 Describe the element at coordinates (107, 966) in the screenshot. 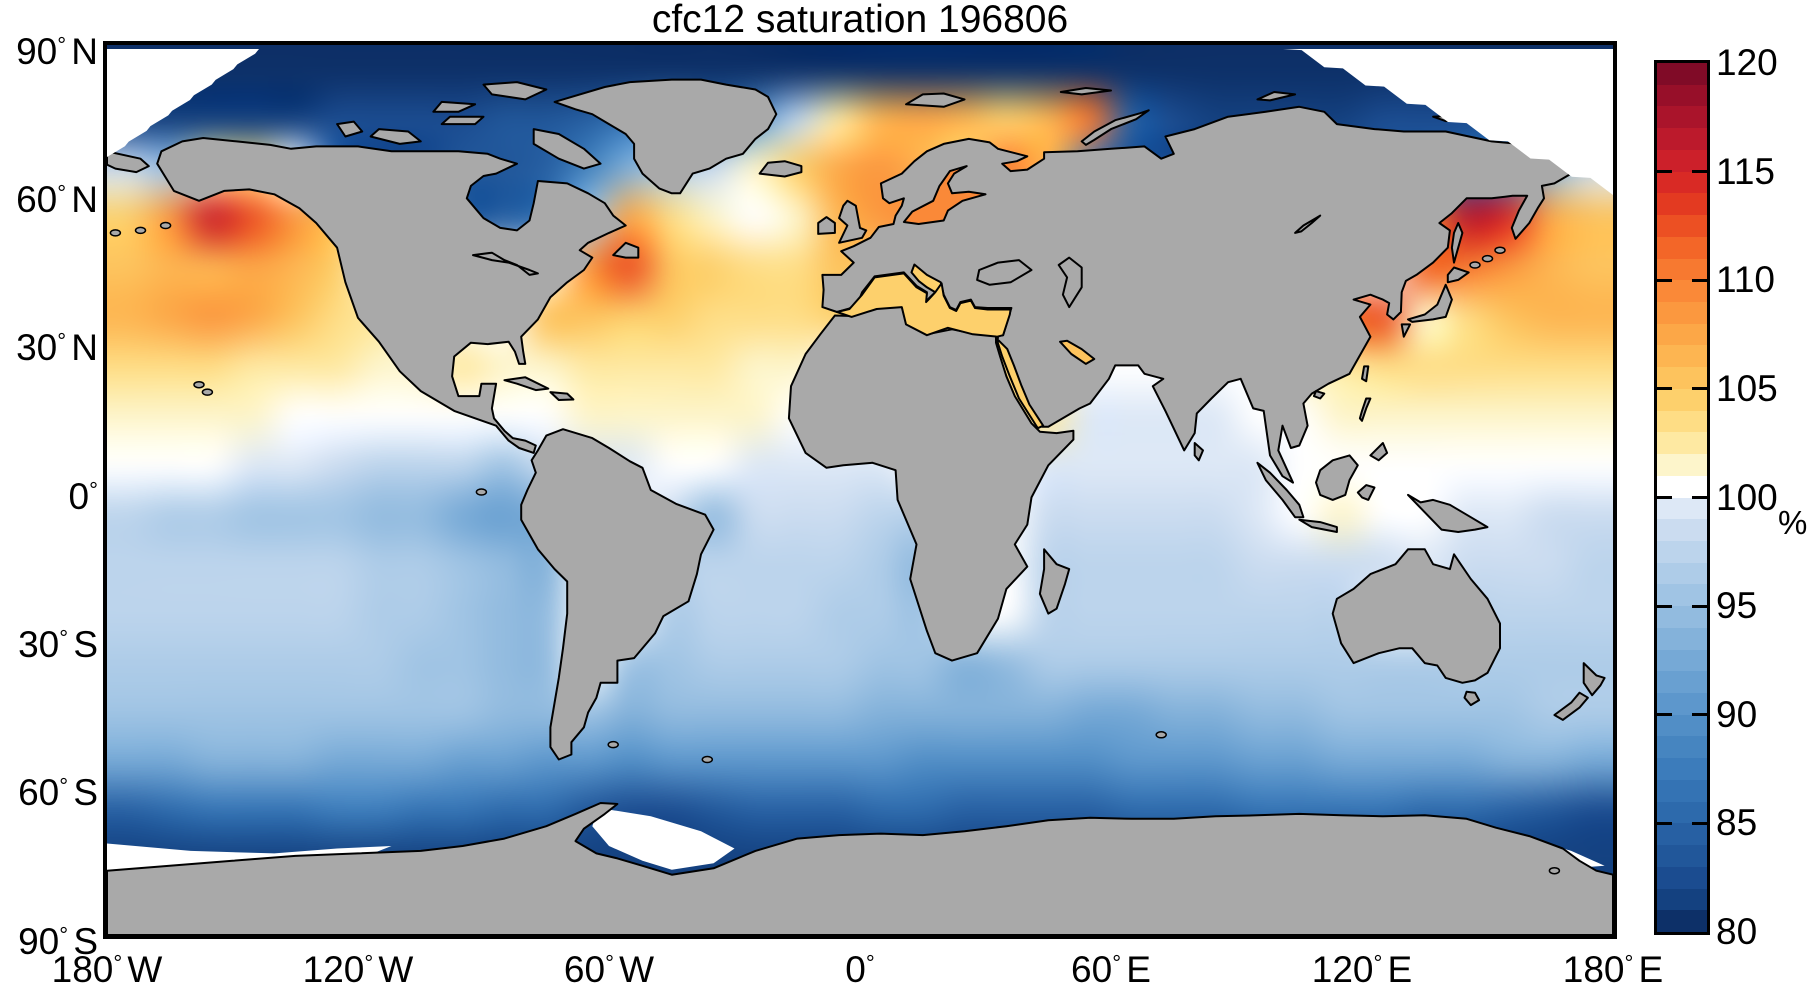

I see `lon-tick-label: 180° W` at that location.